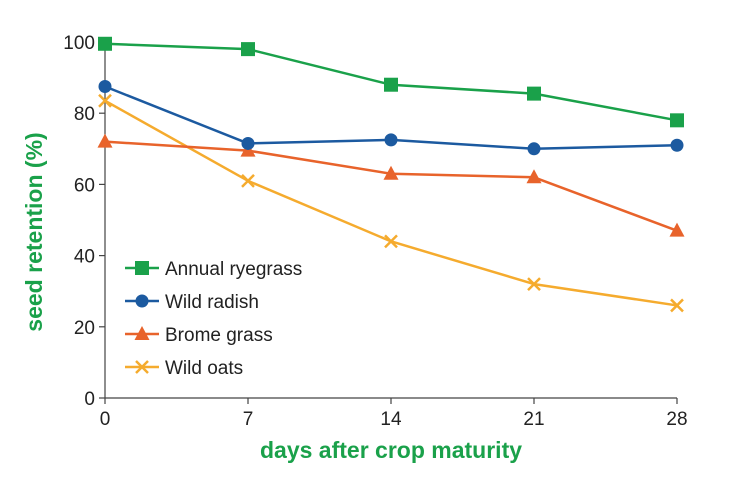  What do you see at coordinates (391, 419) in the screenshot?
I see `x-tick-label: 14` at bounding box center [391, 419].